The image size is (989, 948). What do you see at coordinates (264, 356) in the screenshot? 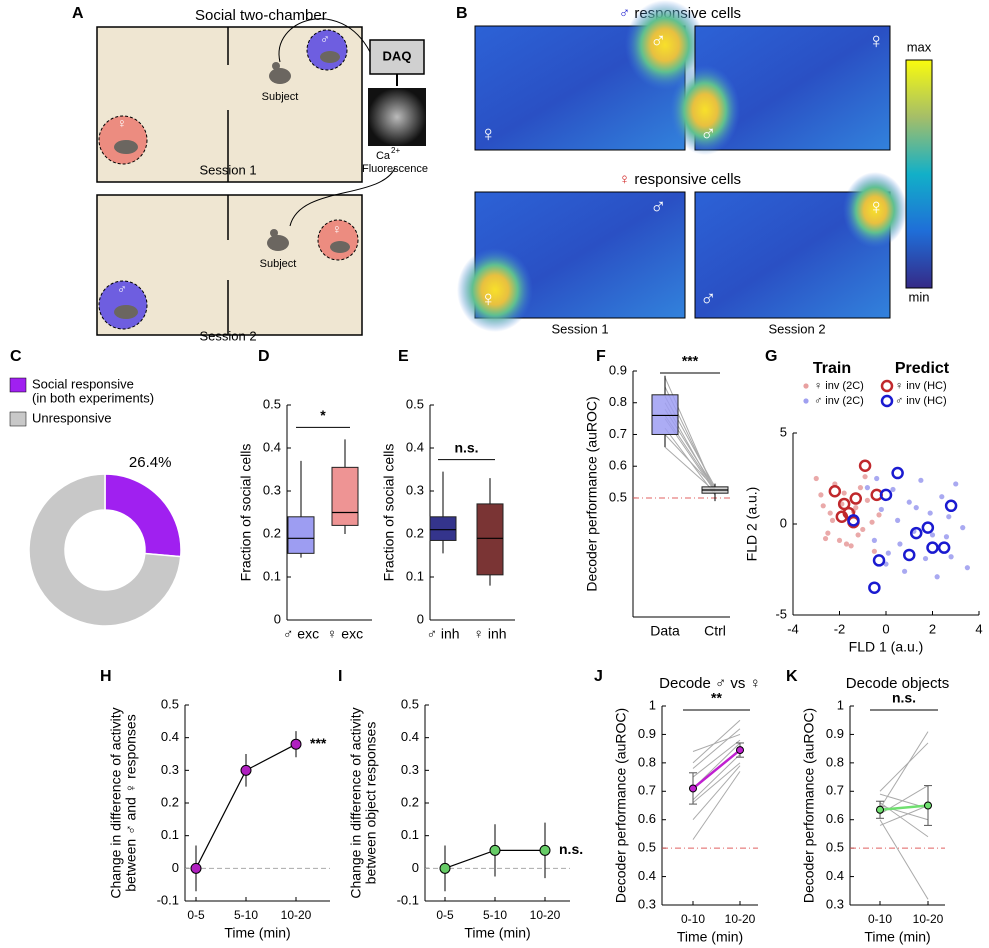
I see `panel-label: D` at bounding box center [264, 356].